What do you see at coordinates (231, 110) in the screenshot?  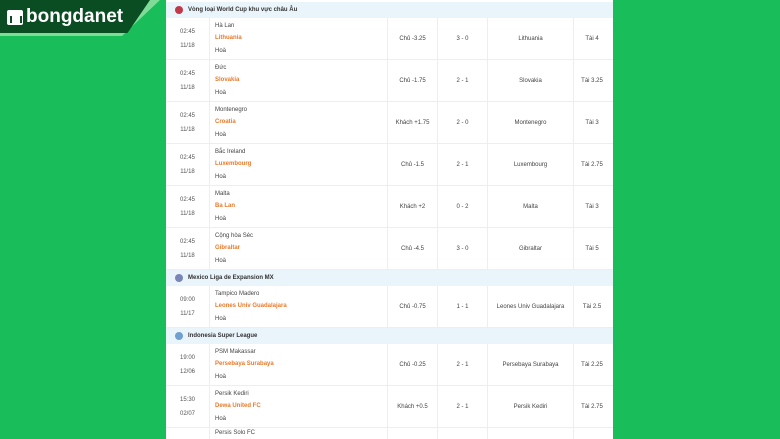 I see `home-team: Montenegro` at bounding box center [231, 110].